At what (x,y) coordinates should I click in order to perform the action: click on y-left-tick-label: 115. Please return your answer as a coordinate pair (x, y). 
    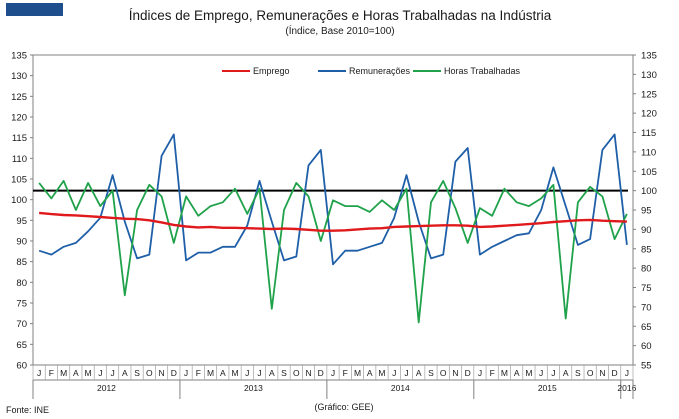
    Looking at the image, I should click on (19, 138).